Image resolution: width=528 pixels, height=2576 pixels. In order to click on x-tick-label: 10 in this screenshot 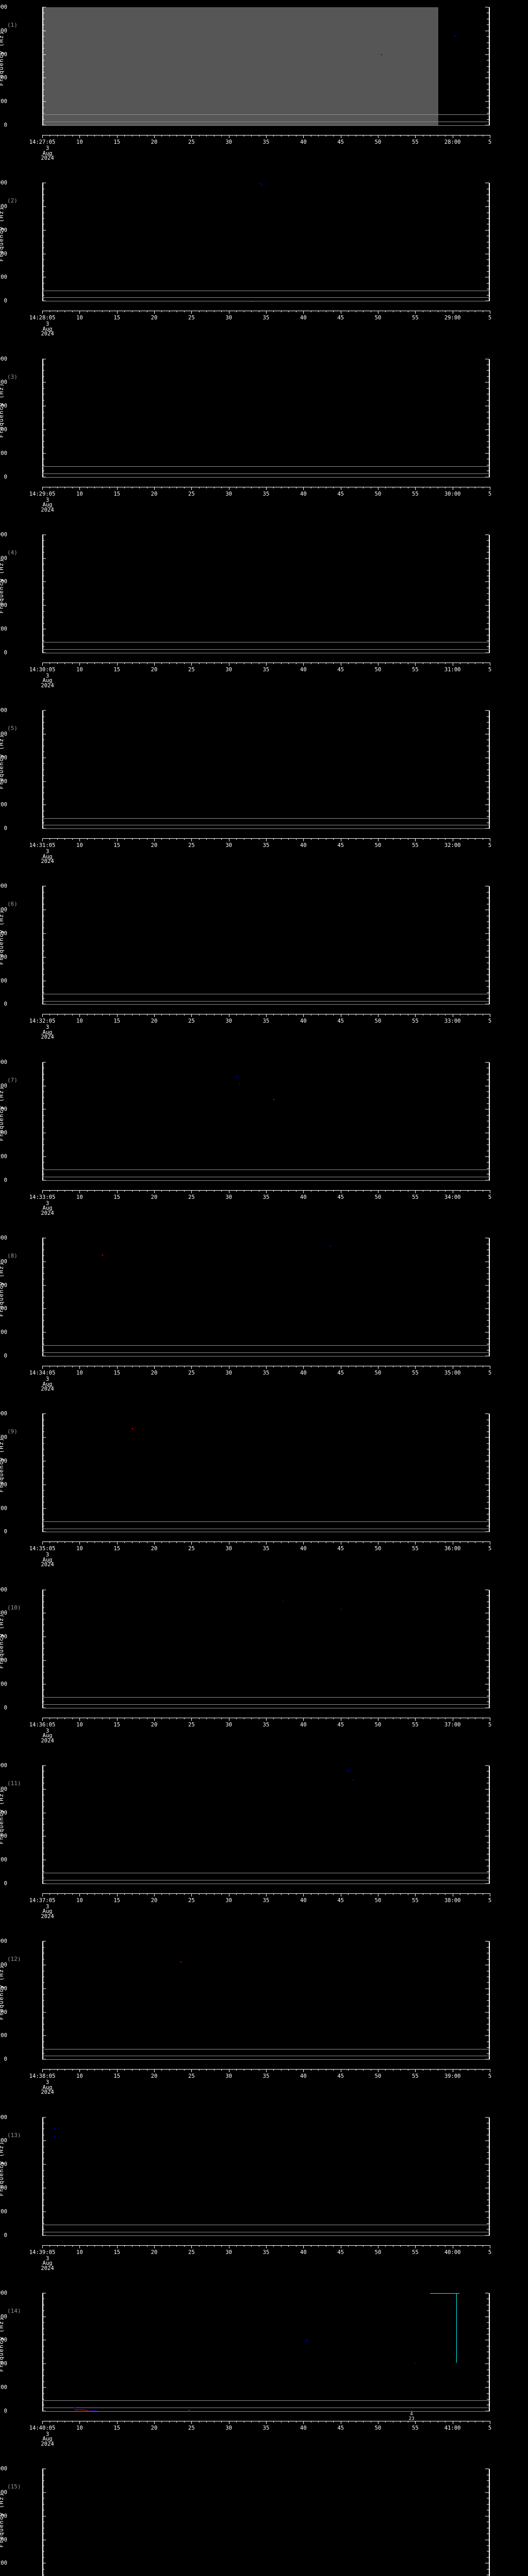, I will do `click(79, 1900)`.